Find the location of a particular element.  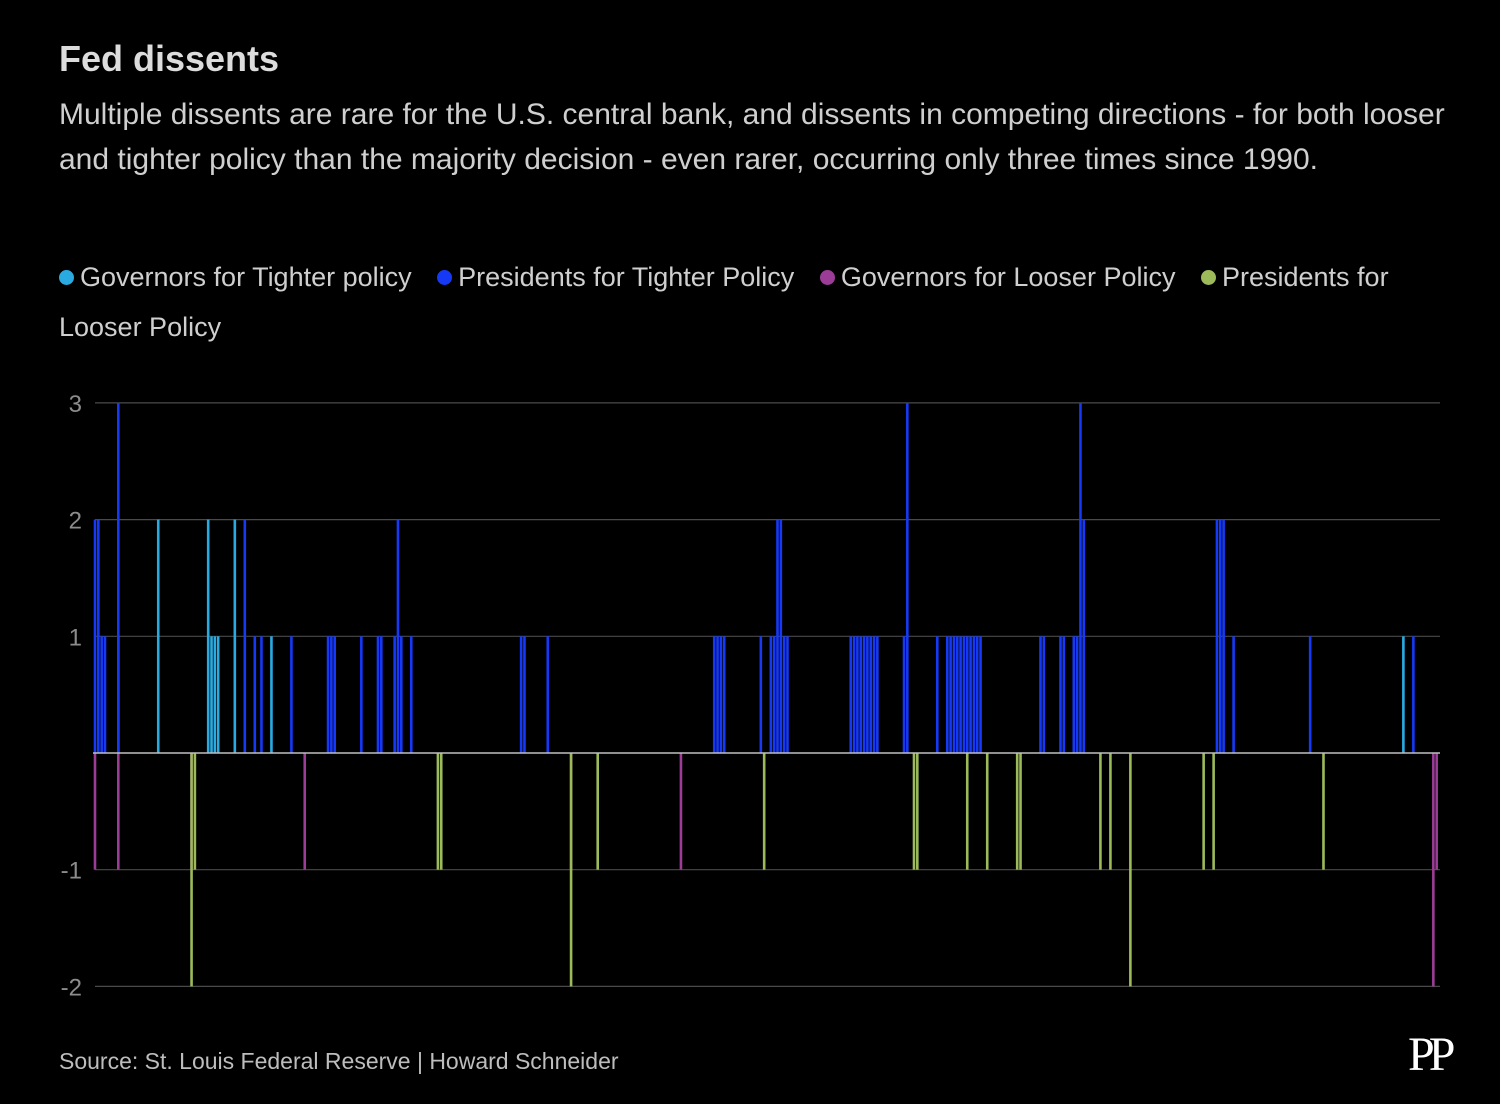

legend-item-presidents-tighter: Presidents for Tighter Policy is located at coordinates (615, 277).